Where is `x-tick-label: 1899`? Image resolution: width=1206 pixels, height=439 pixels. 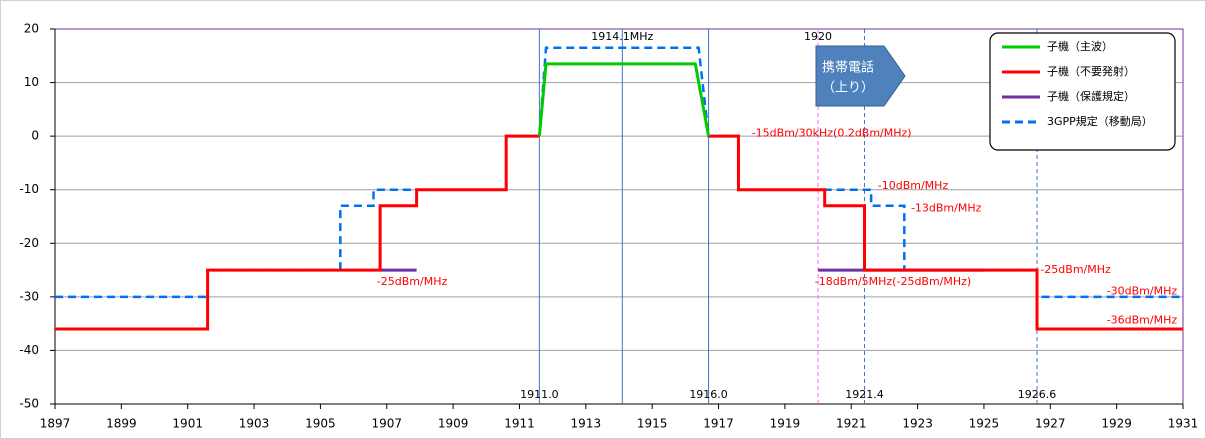
x-tick-label: 1899 is located at coordinates (121, 424).